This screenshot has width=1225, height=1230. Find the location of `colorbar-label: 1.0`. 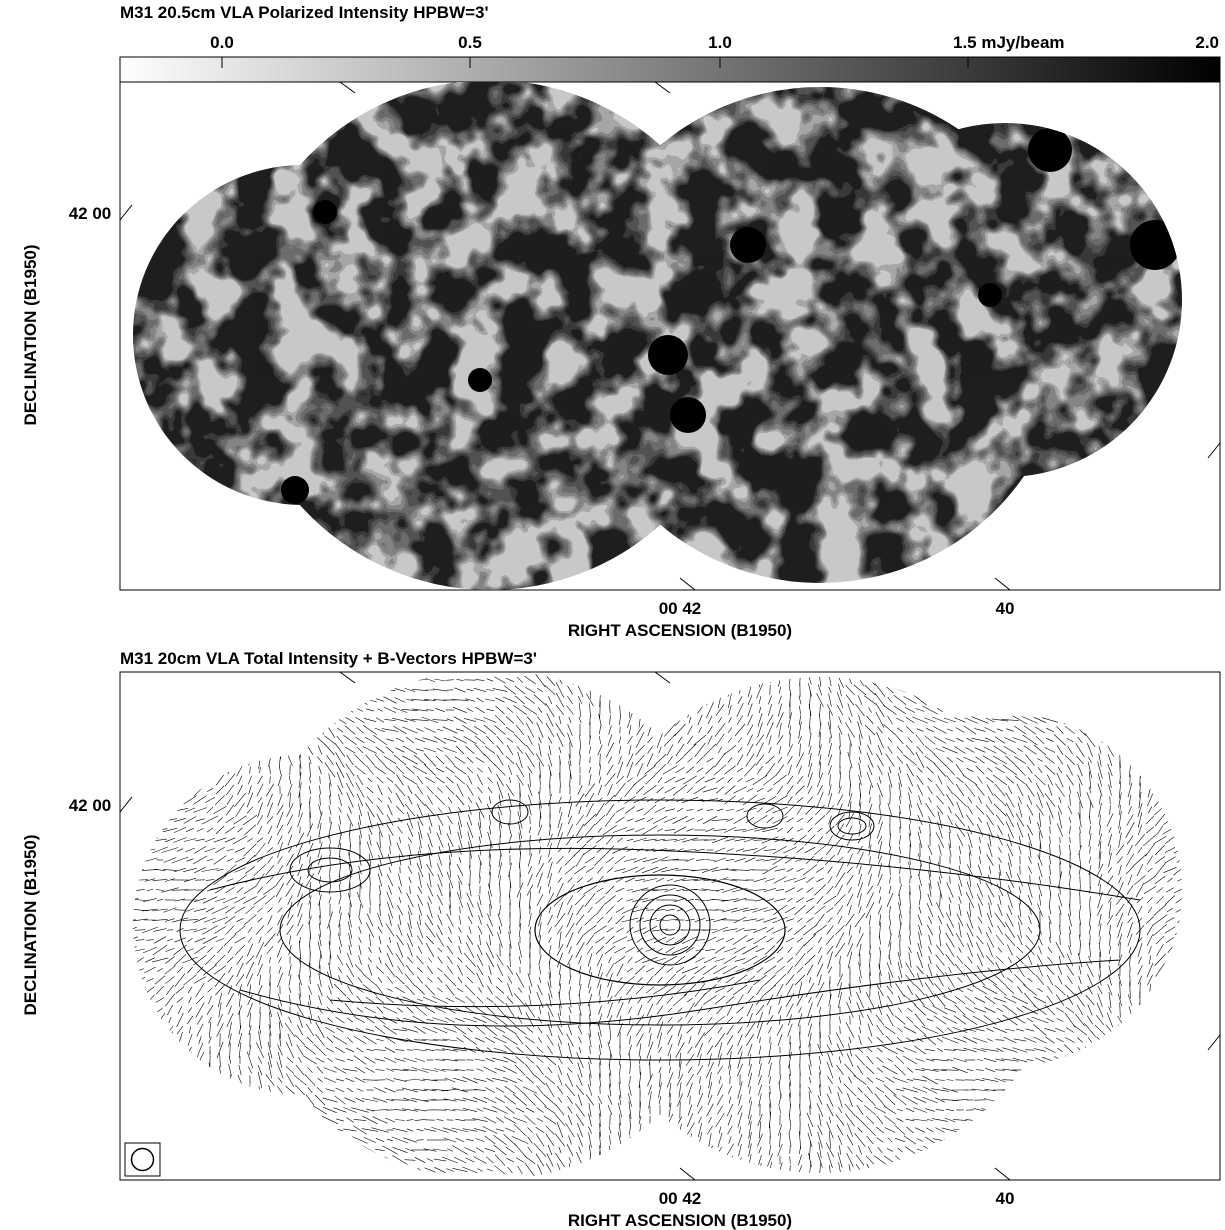

colorbar-label: 1.0 is located at coordinates (720, 42).